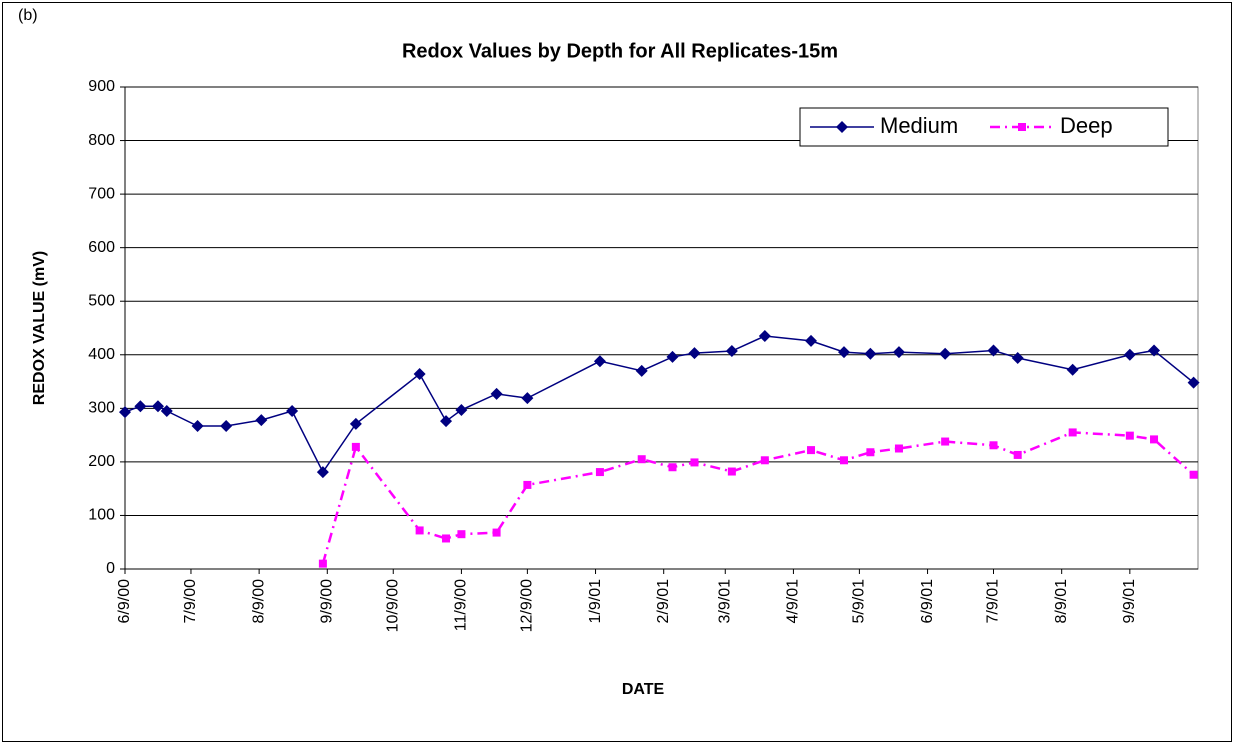  Describe the element at coordinates (859, 601) in the screenshot. I see `x-tick-label: 5/9/01` at that location.